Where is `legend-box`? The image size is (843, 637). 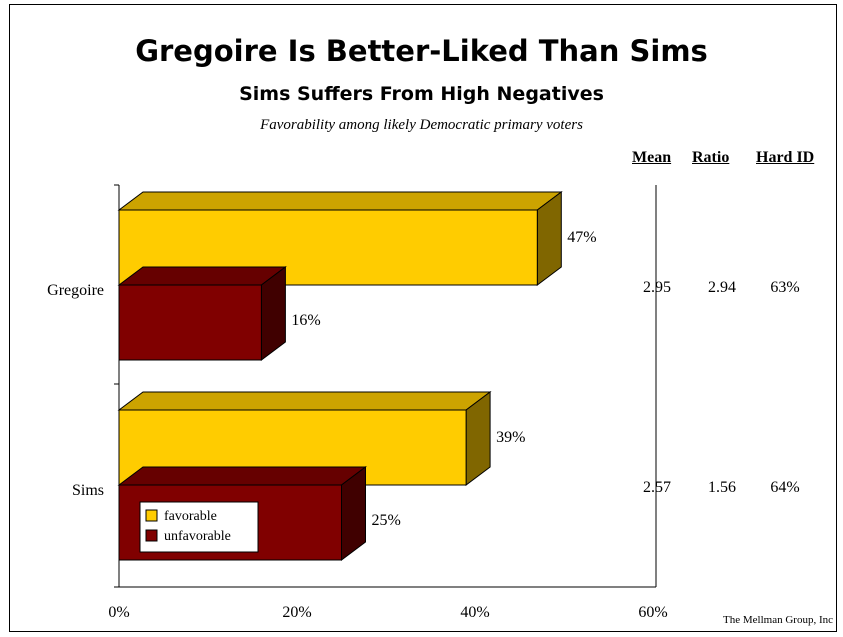 legend-box is located at coordinates (199, 527).